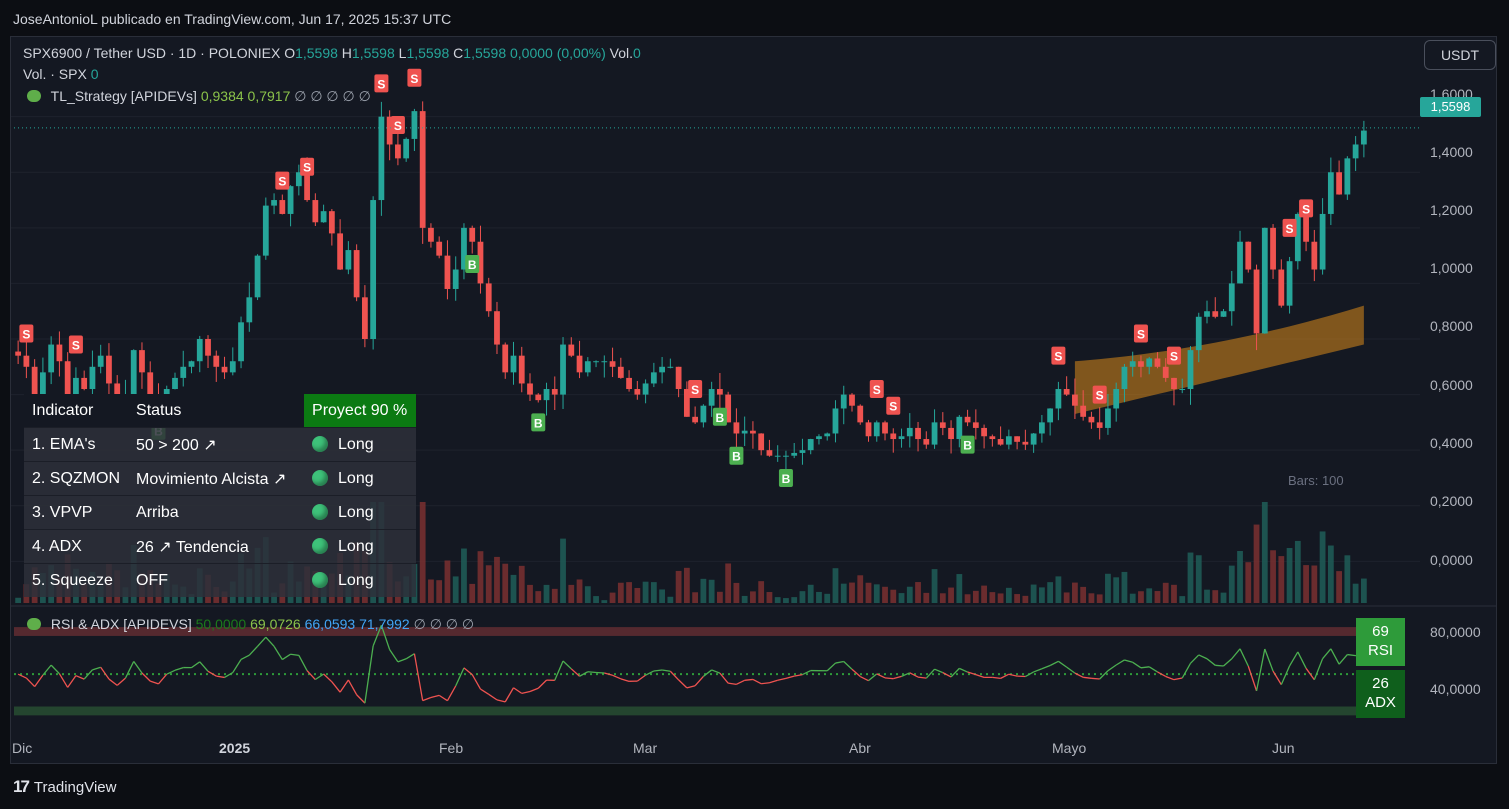 This screenshot has height=809, width=1509. What do you see at coordinates (1450, 107) in the screenshot?
I see `last-price-tag: 1,5598` at bounding box center [1450, 107].